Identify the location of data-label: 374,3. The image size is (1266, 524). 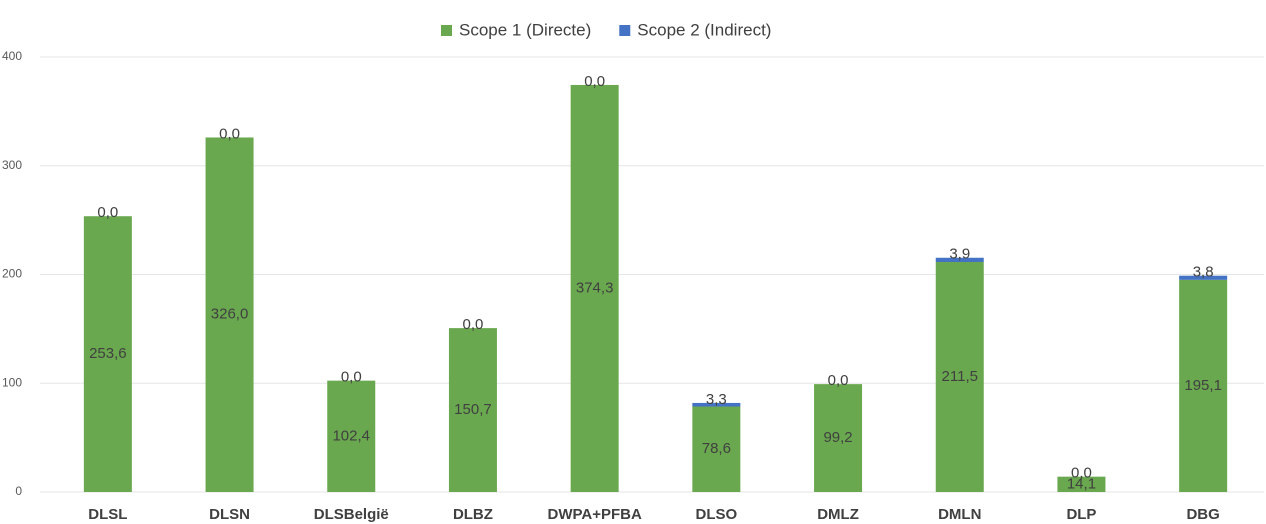
(595, 287).